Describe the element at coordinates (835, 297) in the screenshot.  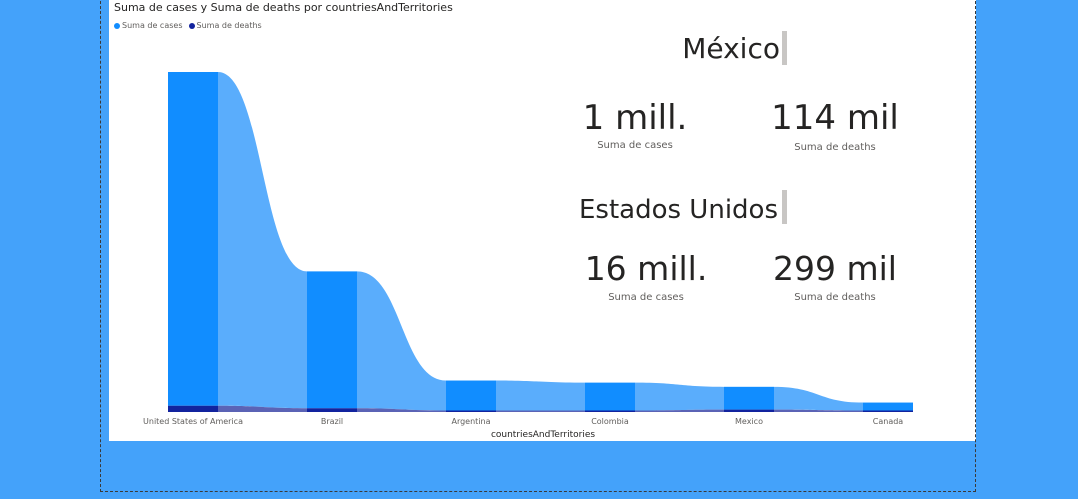
I see `kpi-usa-deaths-label: Suma de deaths` at that location.